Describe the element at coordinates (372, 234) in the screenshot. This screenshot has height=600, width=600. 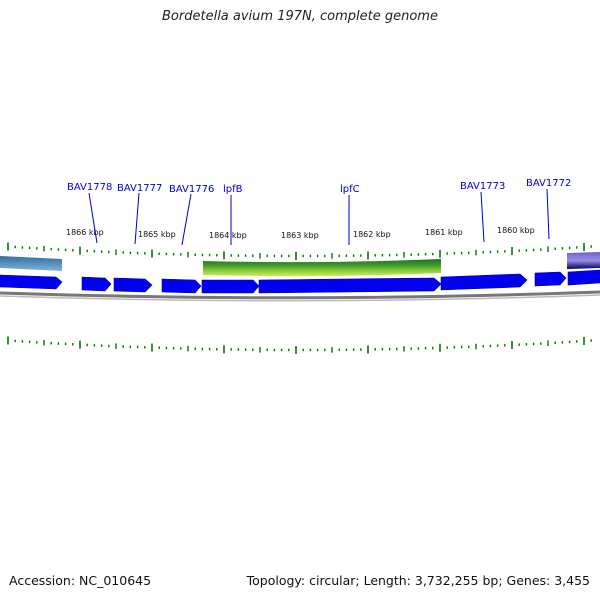
I see `kbp-label: 1862 kbp` at that location.